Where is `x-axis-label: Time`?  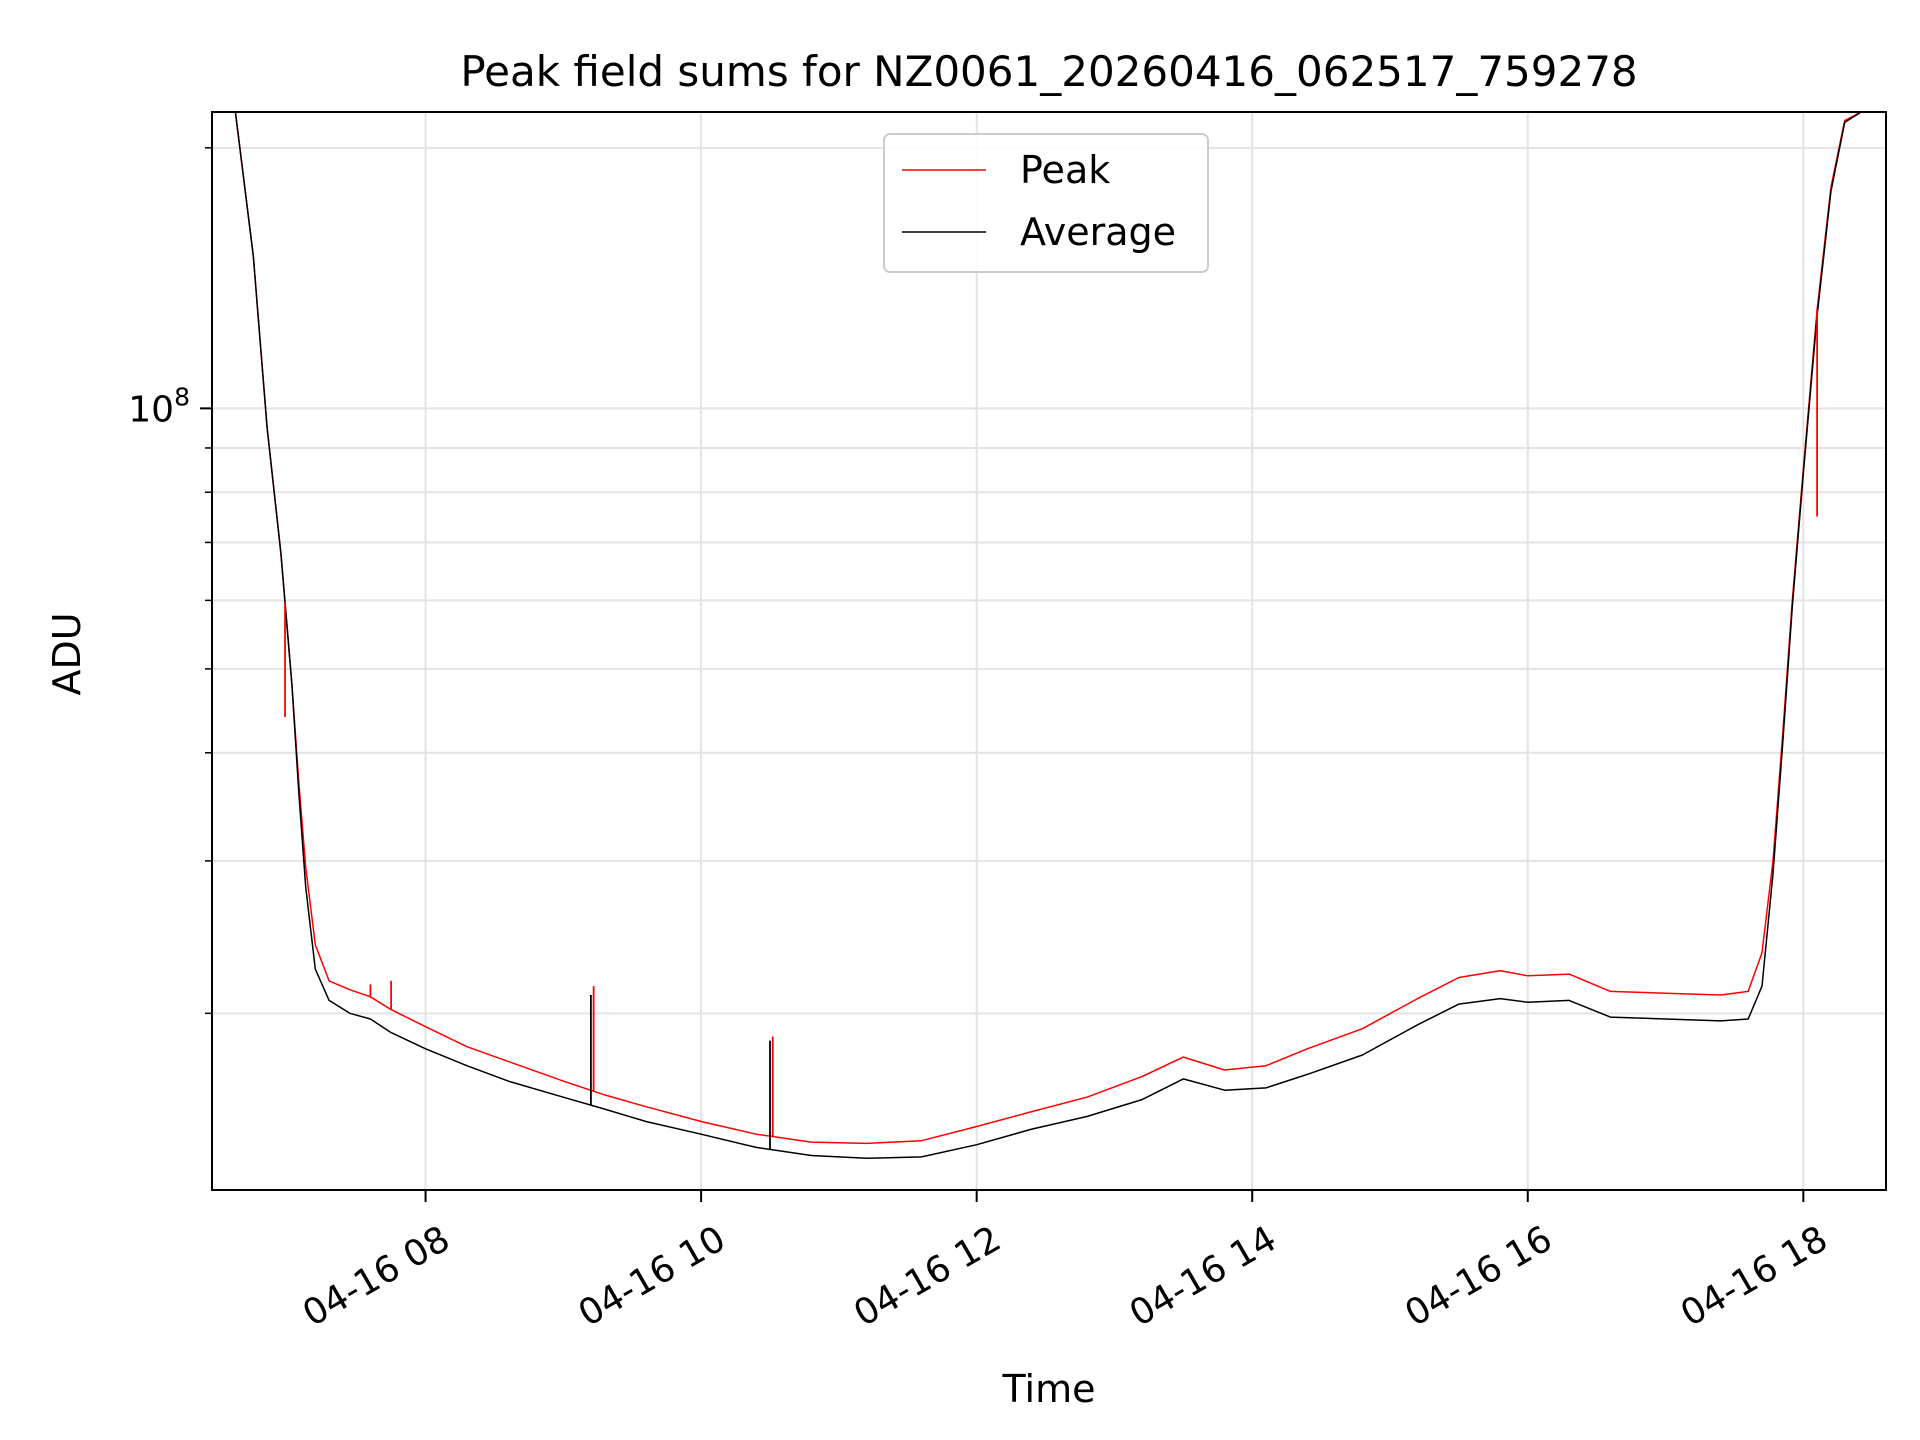
x-axis-label: Time is located at coordinates (1049, 1389).